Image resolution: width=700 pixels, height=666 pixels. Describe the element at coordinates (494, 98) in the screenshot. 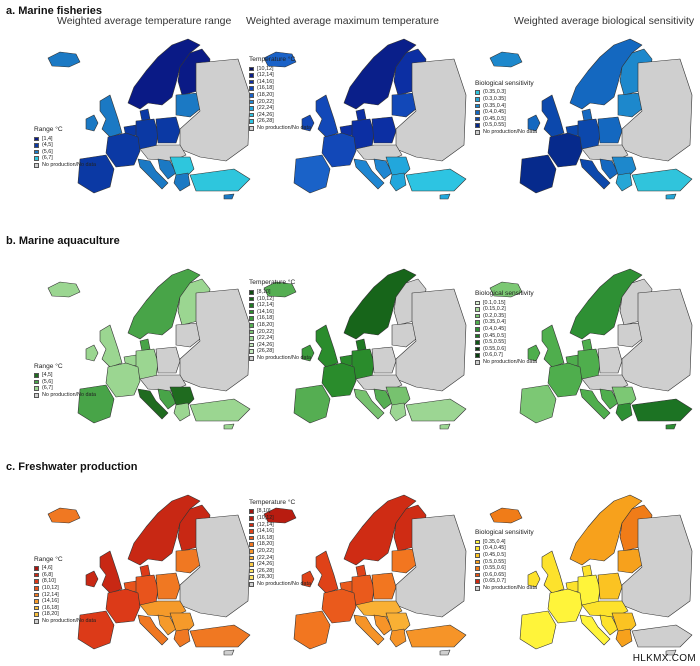

I see `legend-label: (0.3,0.35]` at that location.